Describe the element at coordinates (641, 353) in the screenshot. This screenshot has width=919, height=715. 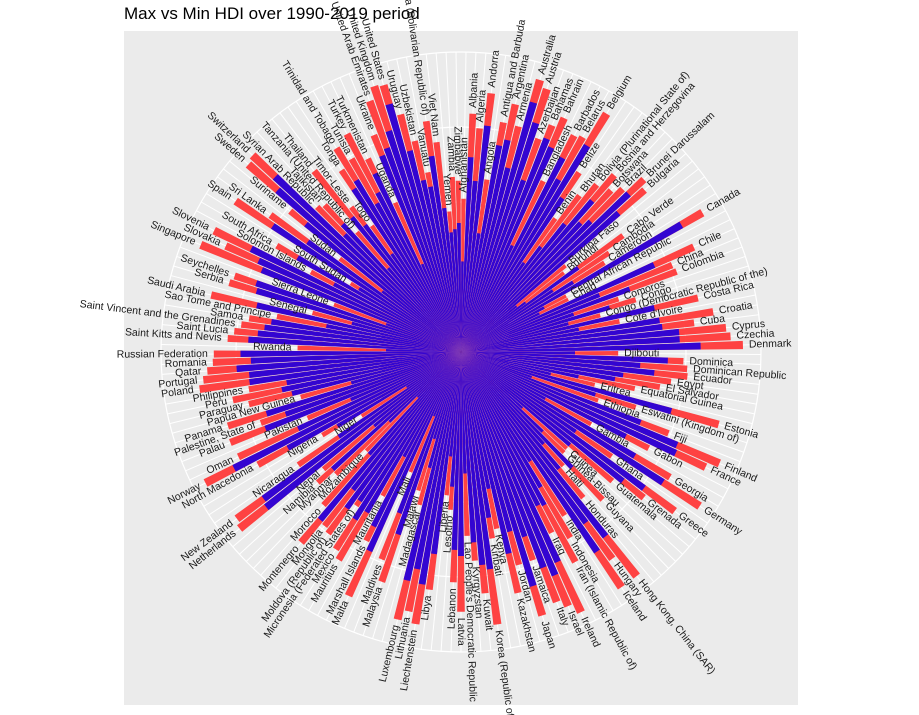
I see `category-label: Djibouti` at that location.